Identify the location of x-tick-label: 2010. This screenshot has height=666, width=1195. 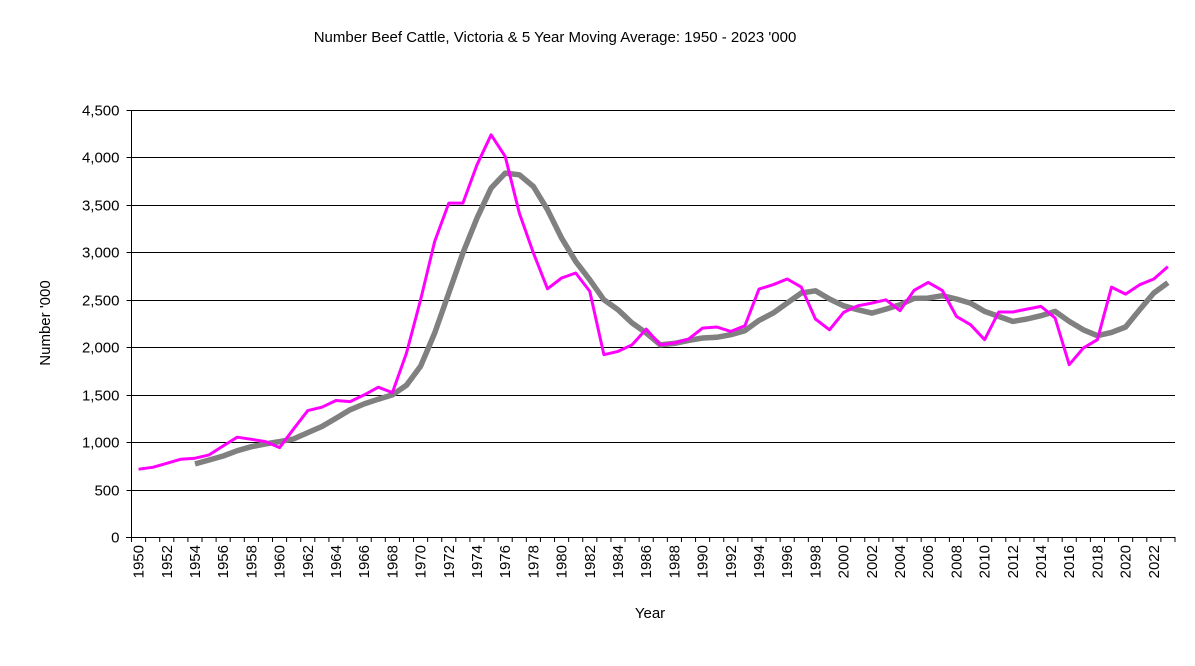
(985, 561).